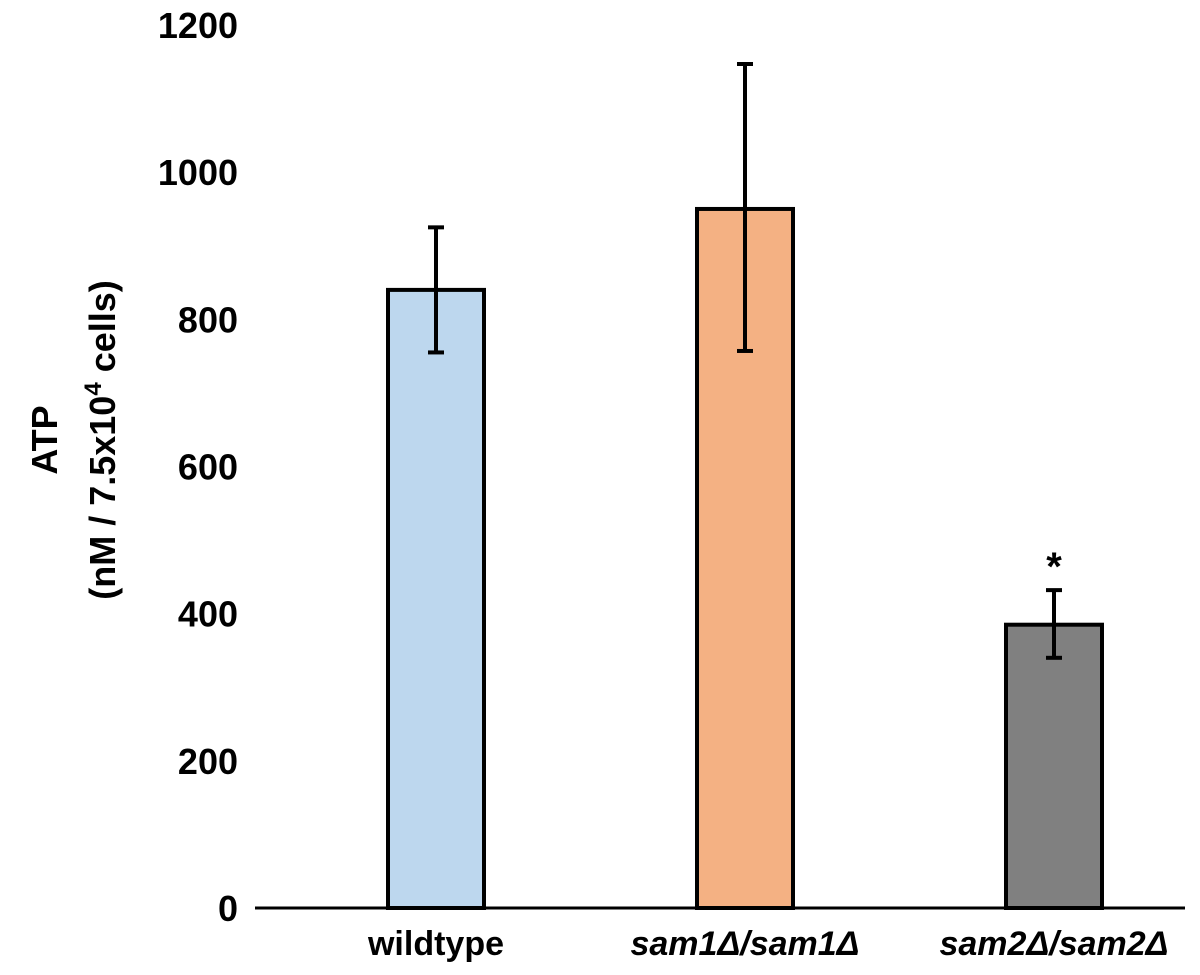 This screenshot has height=975, width=1200. What do you see at coordinates (208, 614) in the screenshot?
I see `y-tick-label: 400` at bounding box center [208, 614].